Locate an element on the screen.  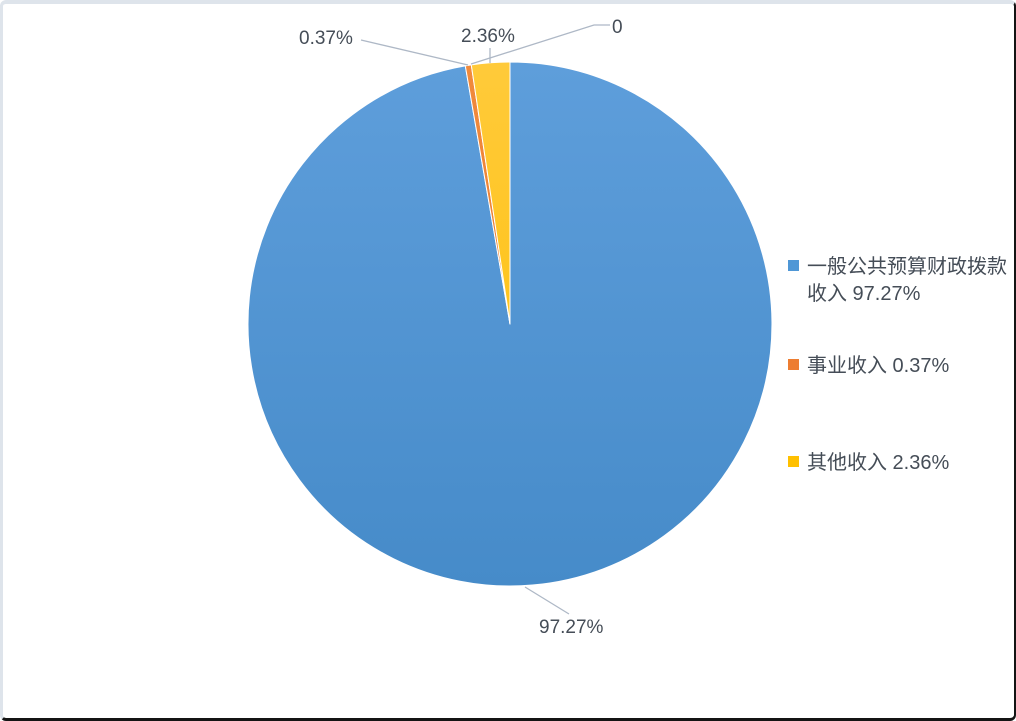
data-label-other-income: 2.36% is located at coordinates (488, 36).